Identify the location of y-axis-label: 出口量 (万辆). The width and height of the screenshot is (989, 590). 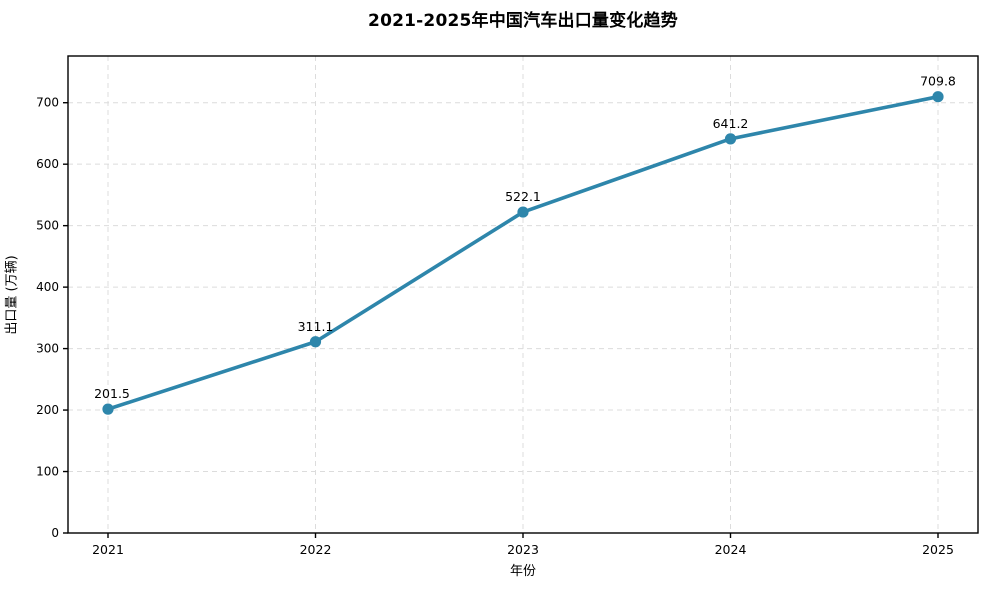
(12, 295).